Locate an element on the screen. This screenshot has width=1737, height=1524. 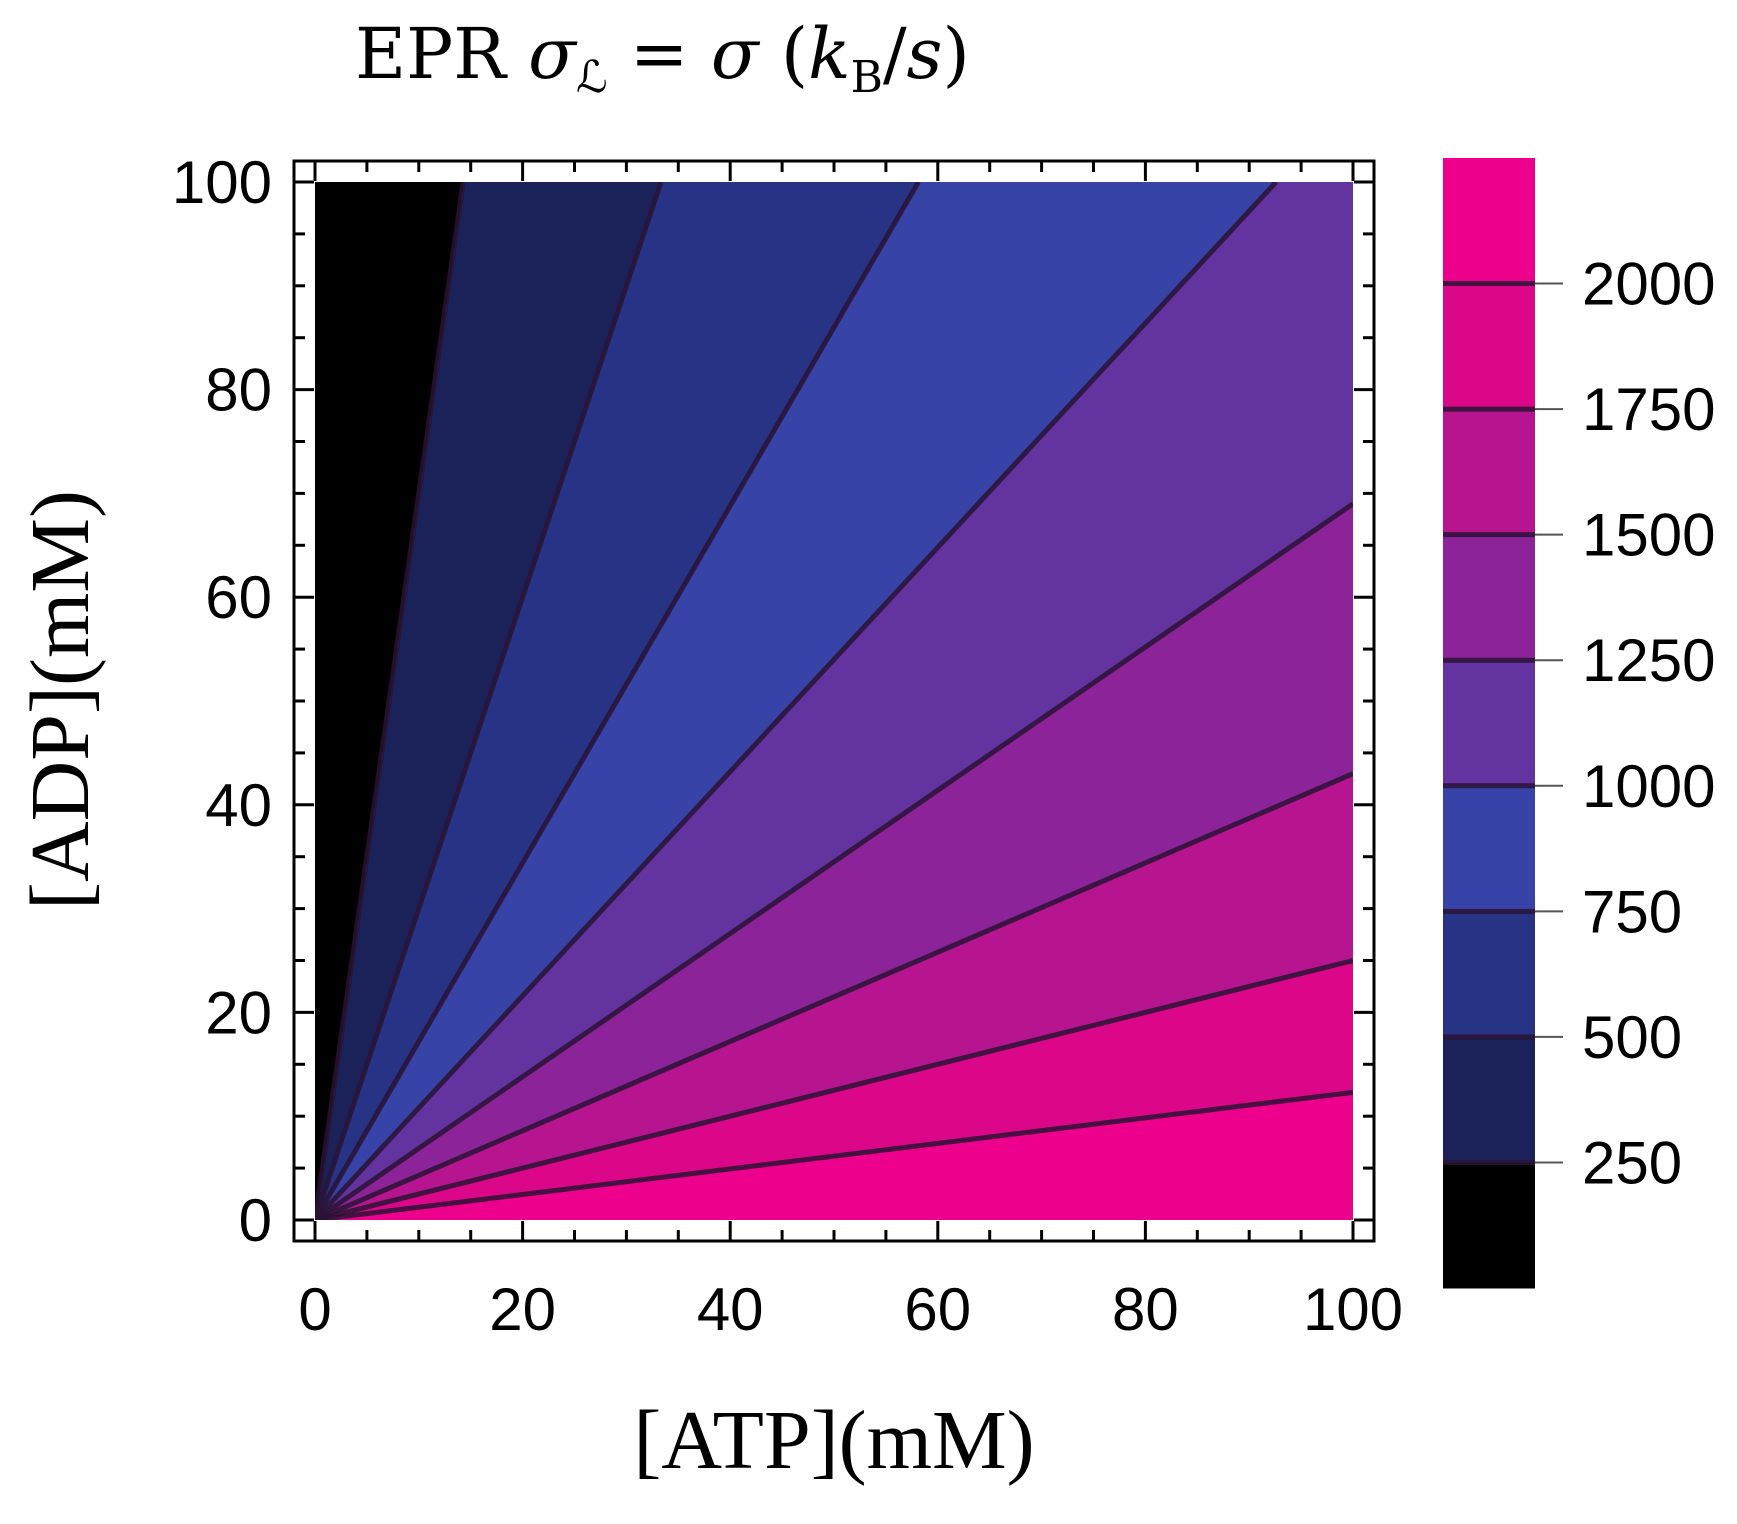
chart-title: EPR σℒ = σ (kB/s) is located at coordinates (662, 58).